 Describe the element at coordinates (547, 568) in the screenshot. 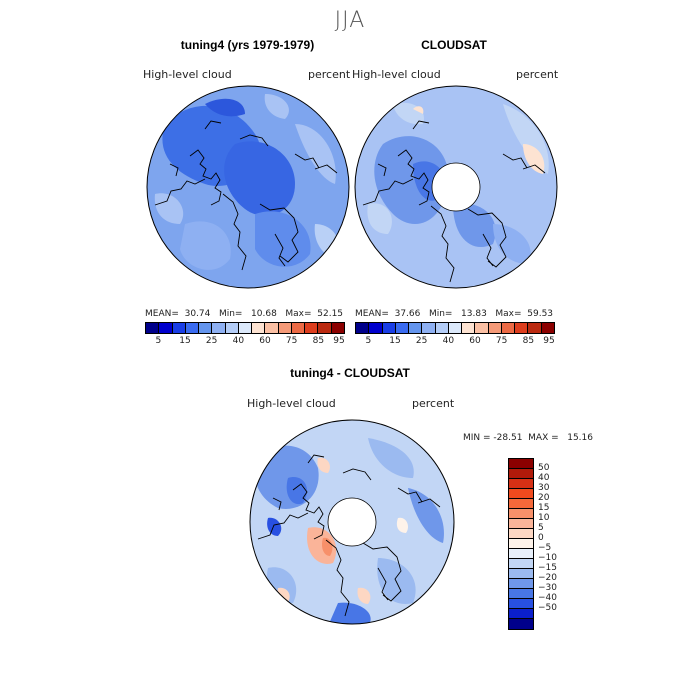

I see `colorbar-tick-label: −15` at that location.